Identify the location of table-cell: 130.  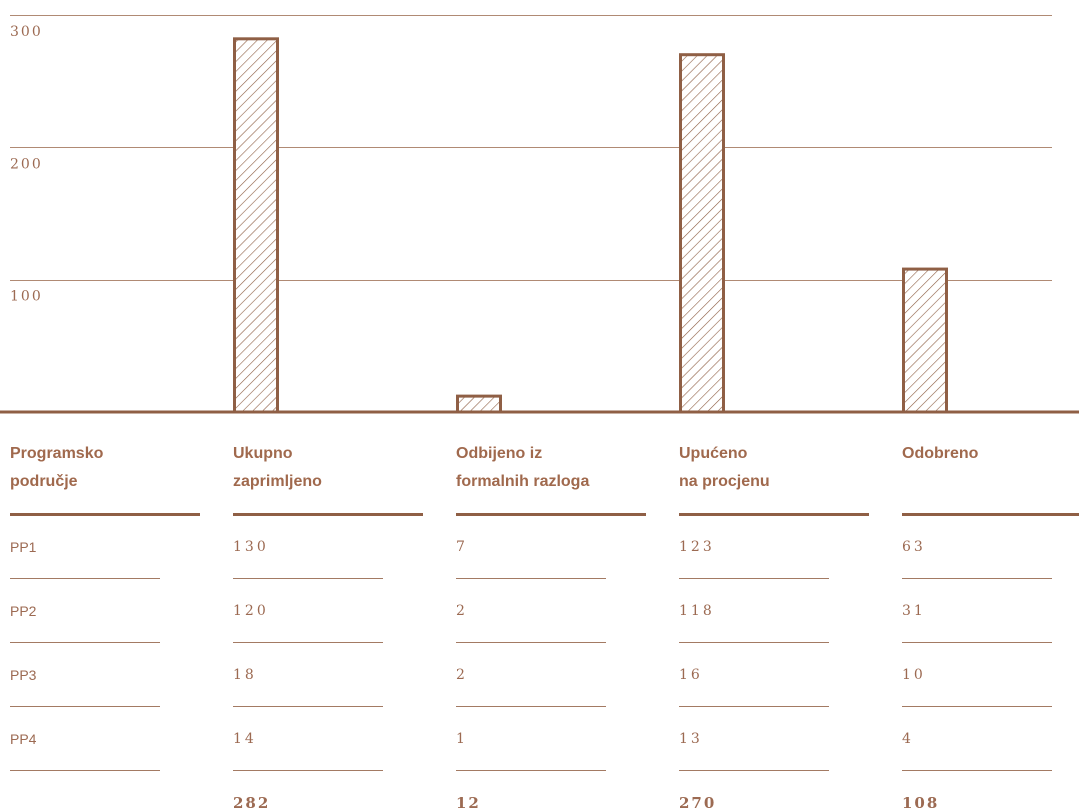
(251, 547).